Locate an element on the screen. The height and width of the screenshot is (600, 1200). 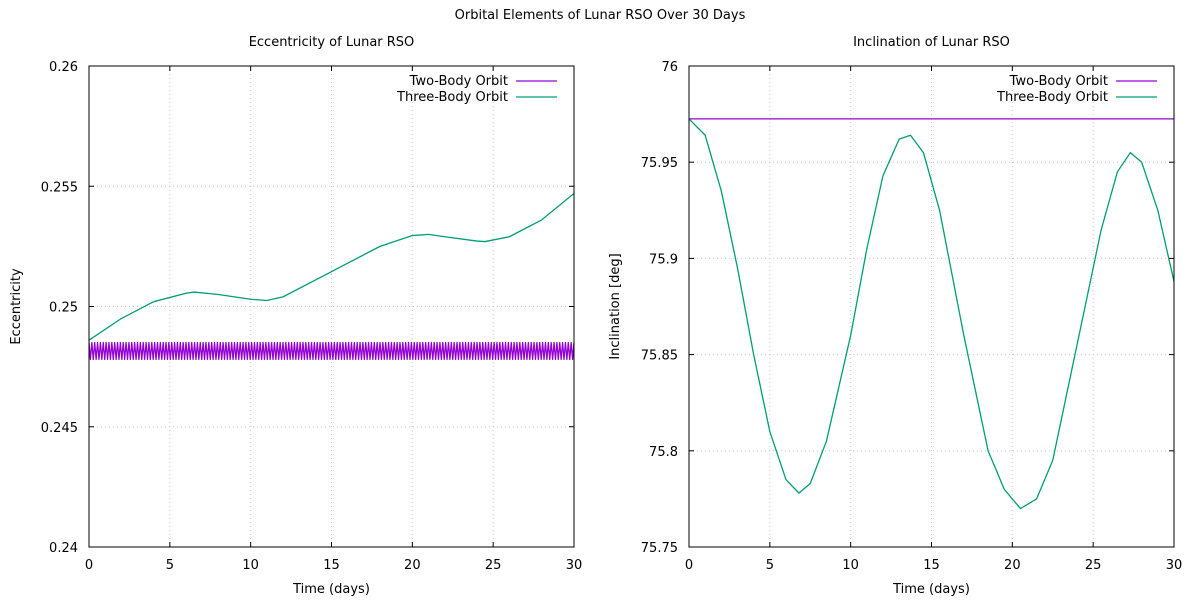
chart-title: Inclination of Lunar RSO is located at coordinates (931, 42).